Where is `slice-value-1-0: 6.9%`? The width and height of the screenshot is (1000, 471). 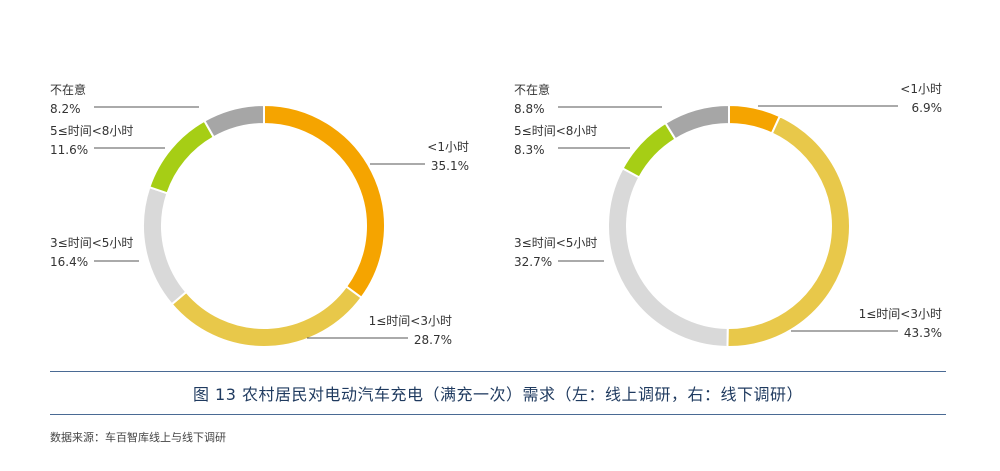
slice-value-1-0: 6.9% is located at coordinates (927, 108).